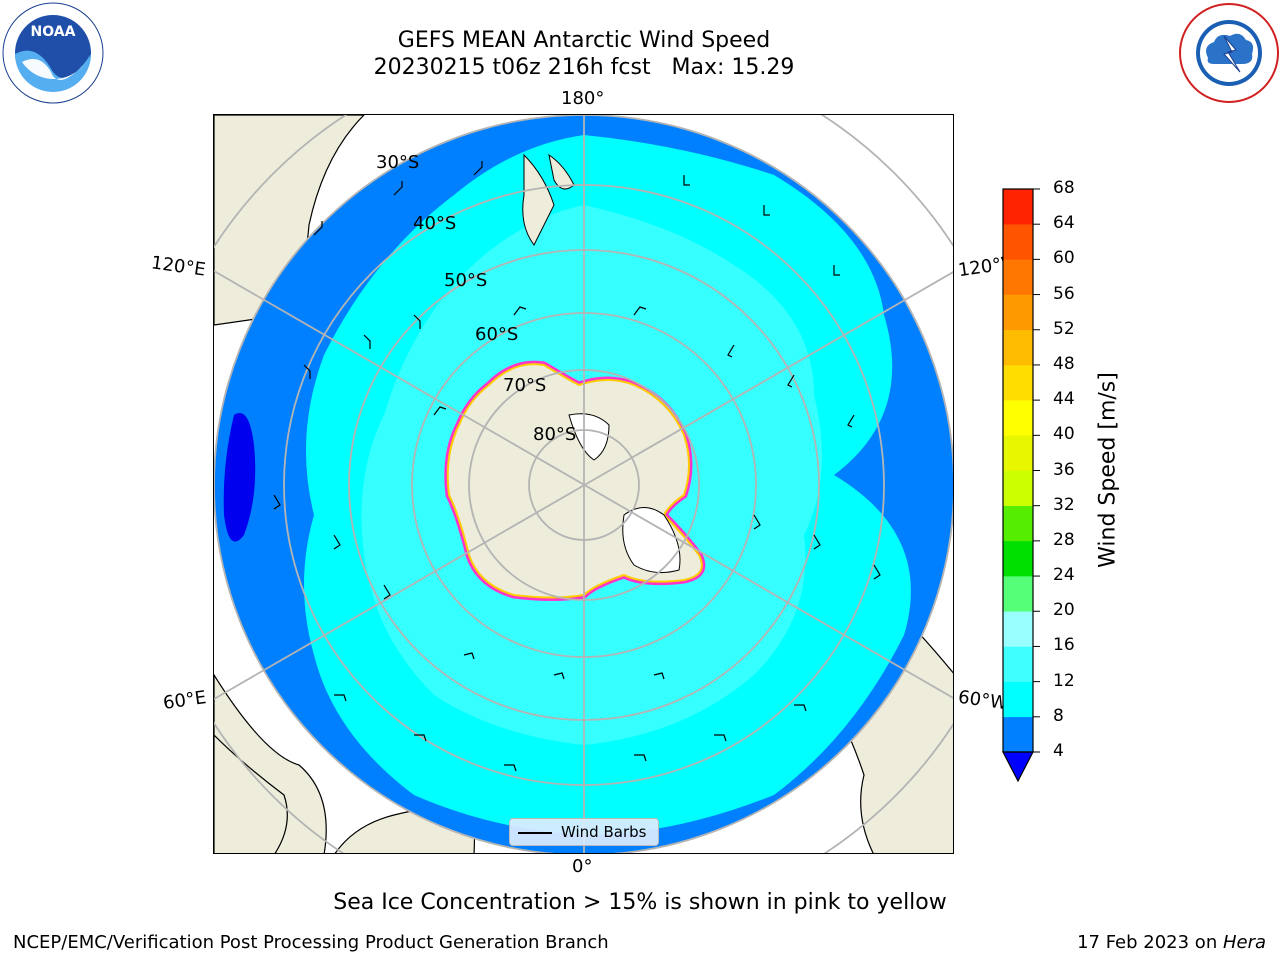  Describe the element at coordinates (1064, 610) in the screenshot. I see `colorbar-tick-label: 20` at that location.